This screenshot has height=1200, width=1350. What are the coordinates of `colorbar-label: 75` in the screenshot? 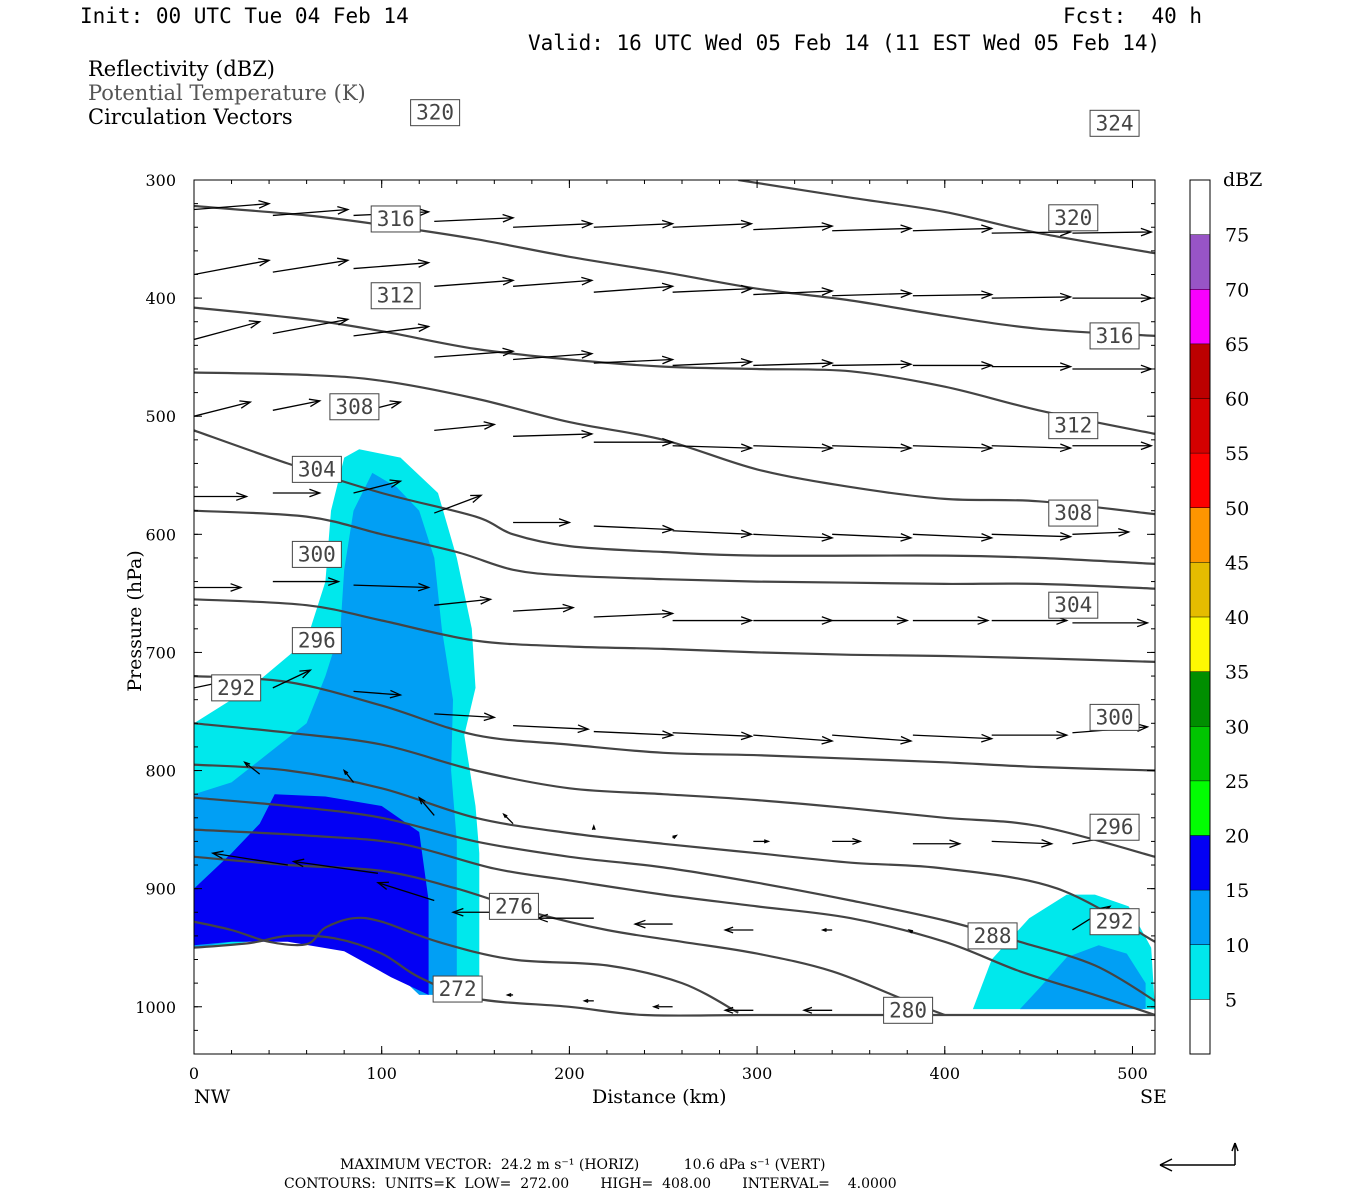 It's located at (1237, 236).